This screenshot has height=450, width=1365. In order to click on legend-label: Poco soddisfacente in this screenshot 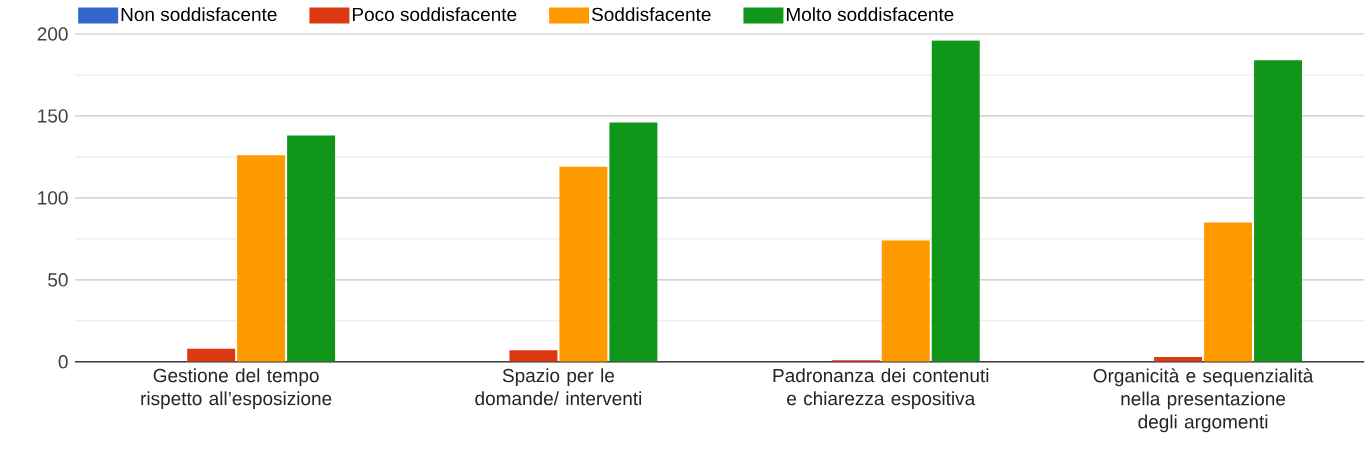, I will do `click(434, 14)`.